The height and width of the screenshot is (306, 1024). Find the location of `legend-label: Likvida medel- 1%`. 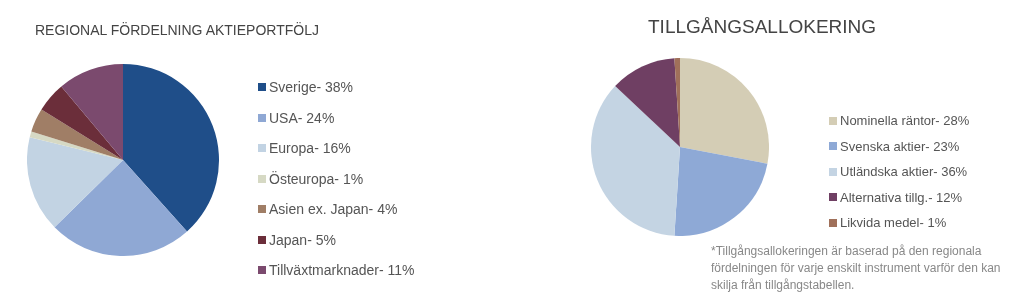

legend-label: Likvida medel- 1% is located at coordinates (893, 223).